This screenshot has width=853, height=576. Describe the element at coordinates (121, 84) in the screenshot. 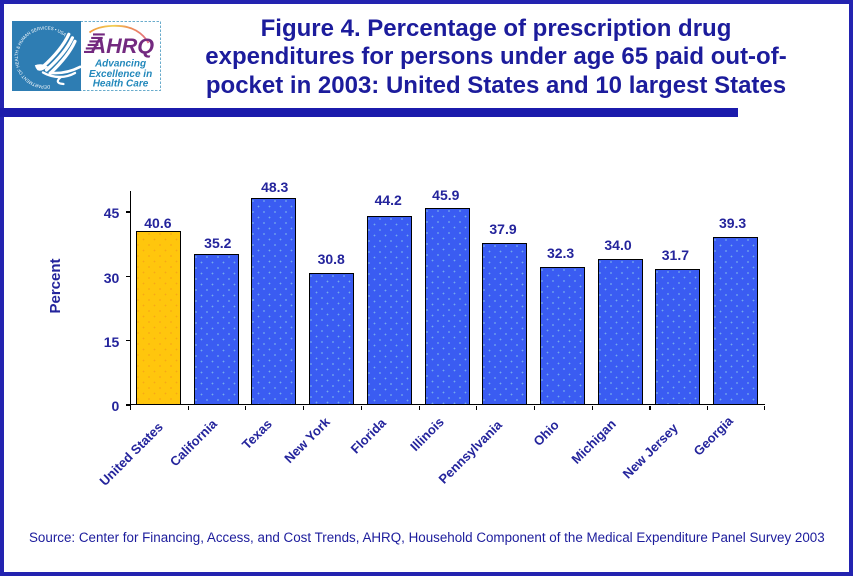

I see `svg-text: Health Care` at that location.